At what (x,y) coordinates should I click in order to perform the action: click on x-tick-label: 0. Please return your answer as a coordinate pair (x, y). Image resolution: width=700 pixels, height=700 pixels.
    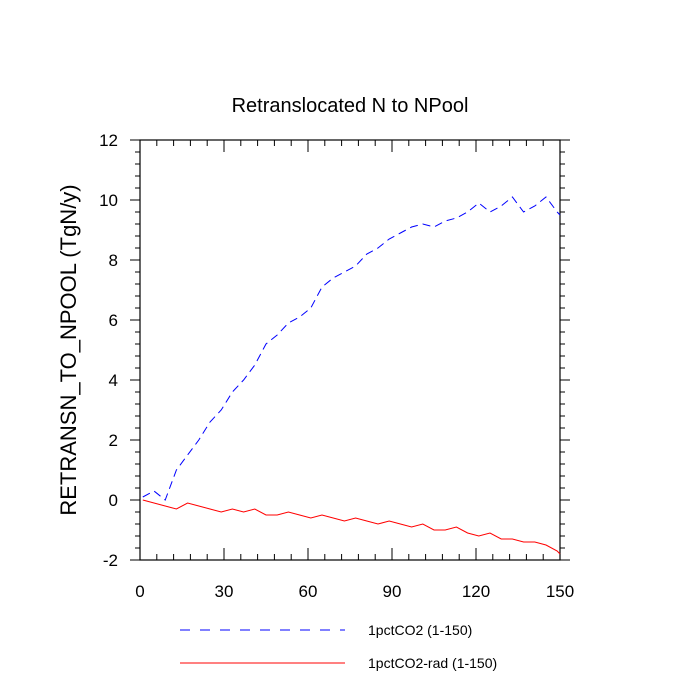
    Looking at the image, I should click on (139, 591).